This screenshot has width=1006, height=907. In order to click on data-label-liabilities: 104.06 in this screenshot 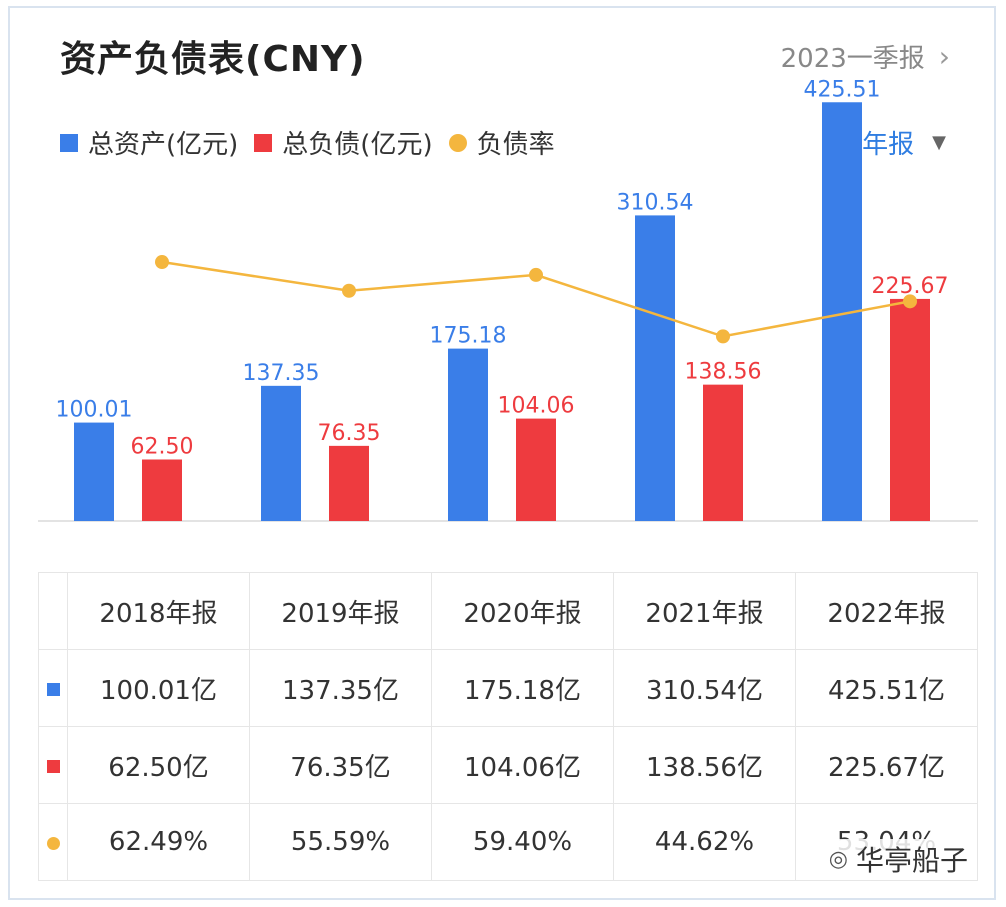, I will do `click(536, 406)`.